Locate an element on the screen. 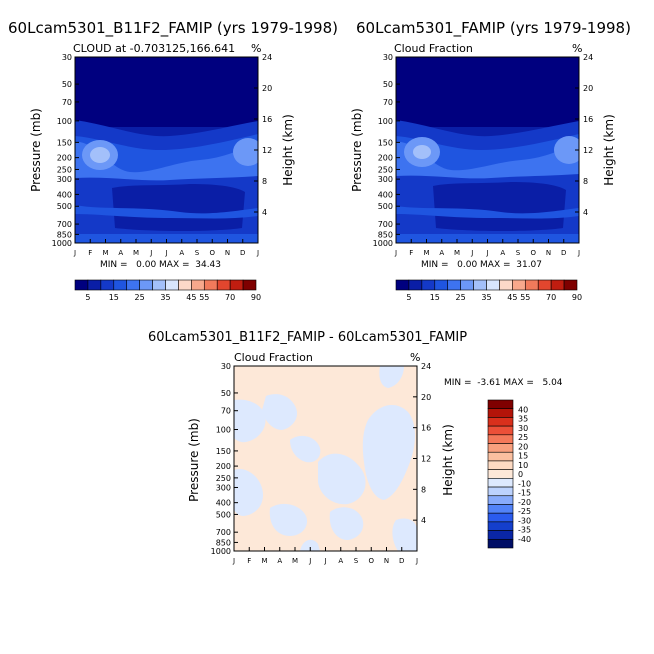 The height and width of the screenshot is (654, 654). colorbar-label: 45 is located at coordinates (191, 297).